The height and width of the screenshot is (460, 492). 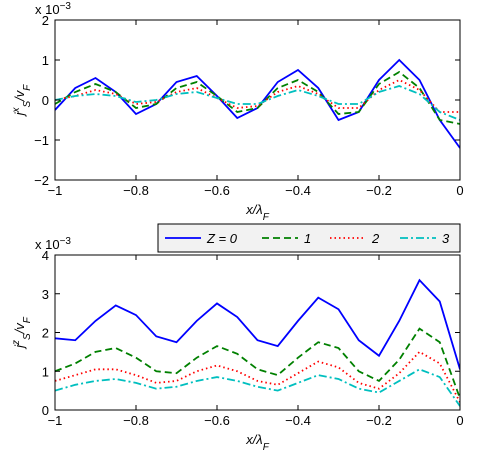 I want to click on y-axis-label: jzS/vF, so click(x=22, y=333).